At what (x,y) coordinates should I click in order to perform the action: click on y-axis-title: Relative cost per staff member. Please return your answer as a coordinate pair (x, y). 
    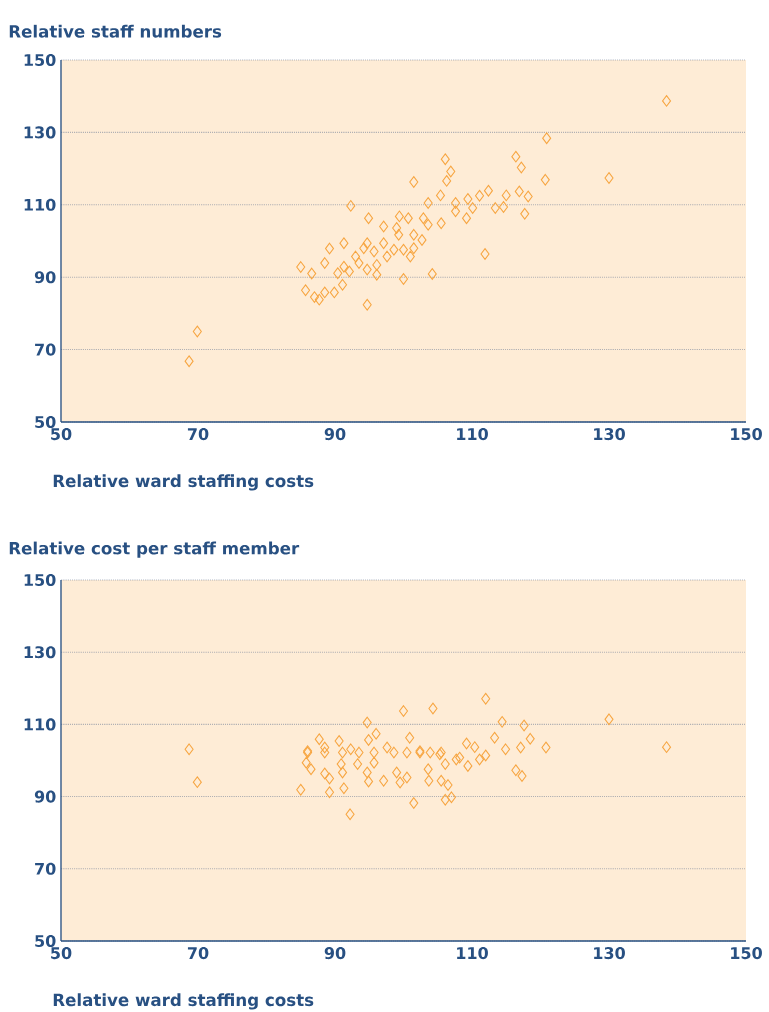
    Looking at the image, I should click on (154, 549).